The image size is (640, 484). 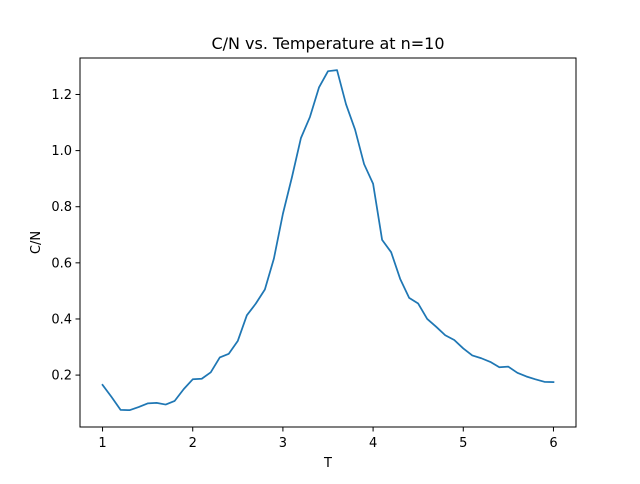 What do you see at coordinates (61, 207) in the screenshot?
I see `y-tick-label: 0.8` at bounding box center [61, 207].